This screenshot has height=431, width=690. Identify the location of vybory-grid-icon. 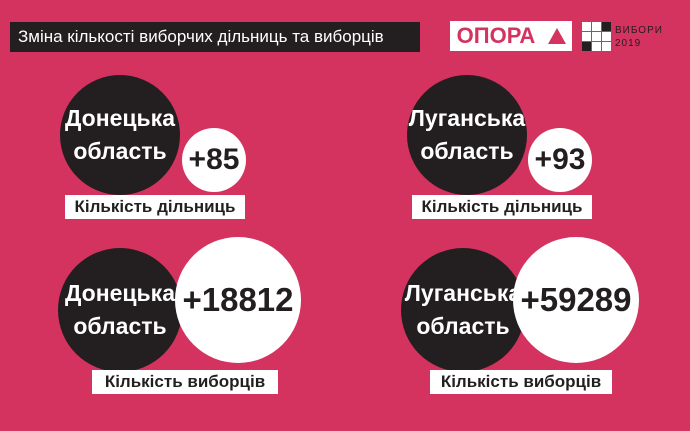
(596, 36).